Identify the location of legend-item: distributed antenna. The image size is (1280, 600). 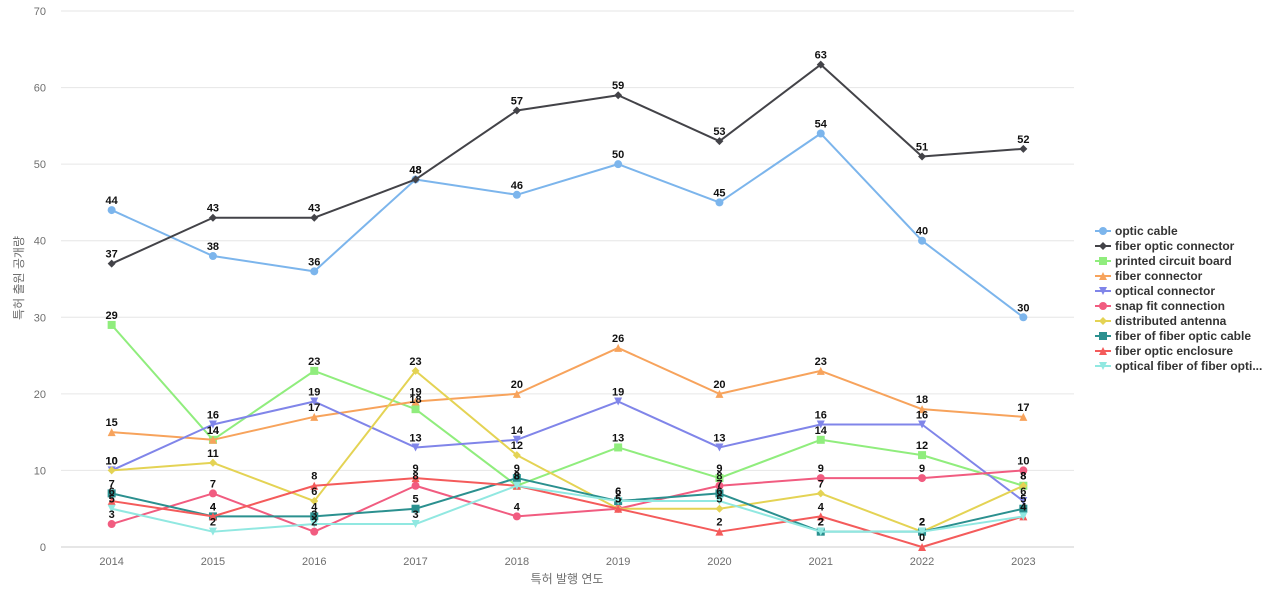
(1161, 321).